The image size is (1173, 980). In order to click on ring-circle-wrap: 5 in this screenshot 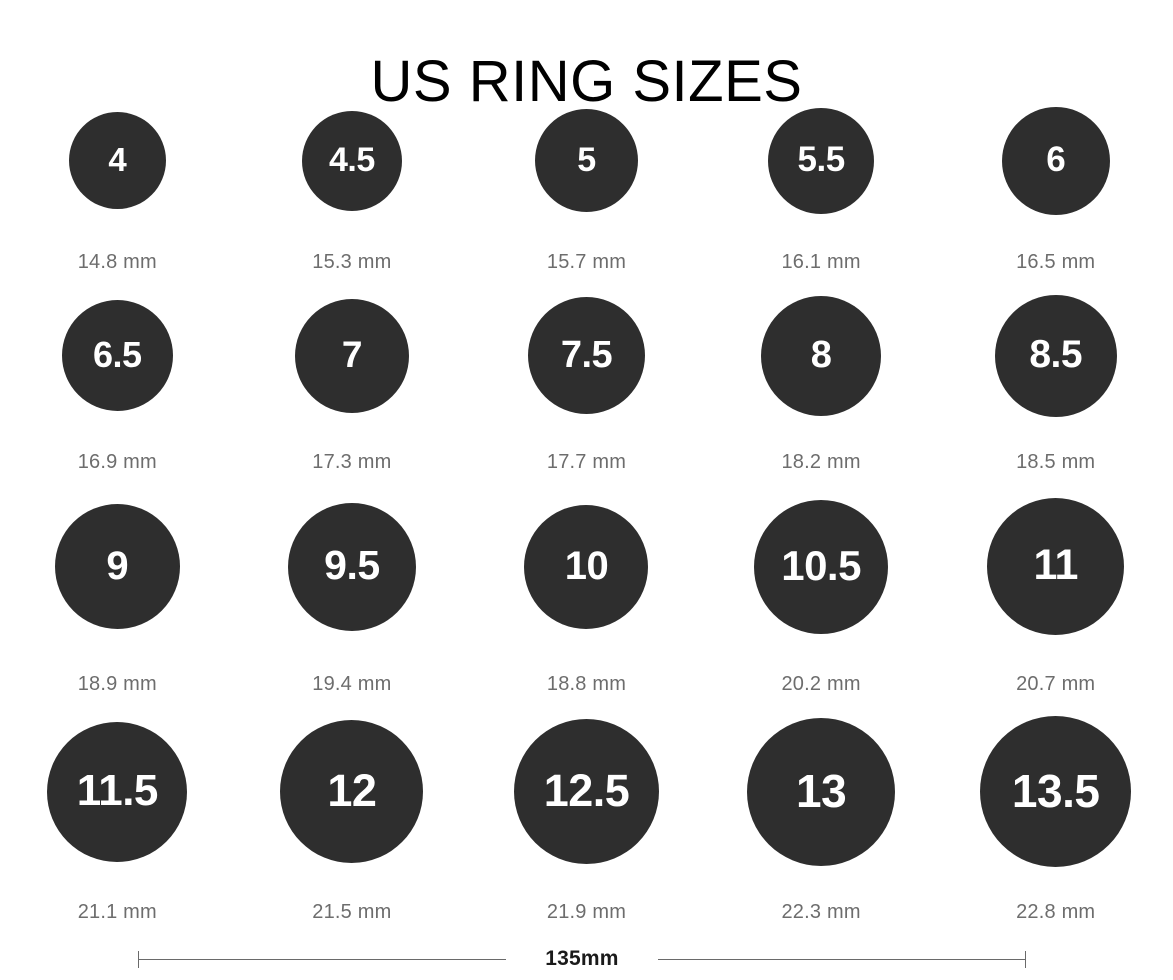, I will do `click(586, 160)`.